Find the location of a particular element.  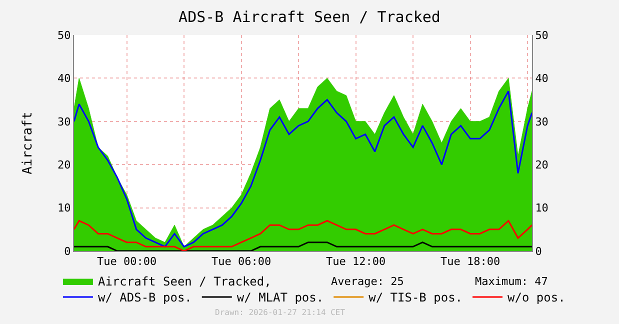

y-tick-label: 0 is located at coordinates (67, 251).